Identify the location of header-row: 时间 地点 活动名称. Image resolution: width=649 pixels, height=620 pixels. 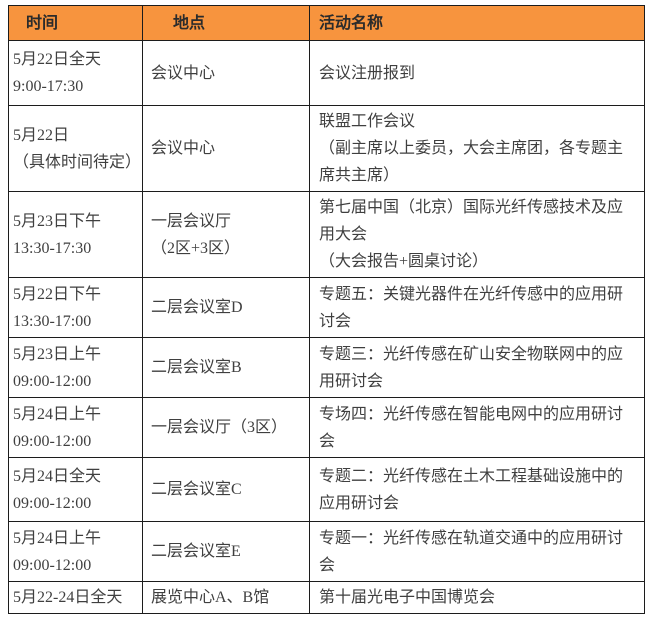
(326, 23).